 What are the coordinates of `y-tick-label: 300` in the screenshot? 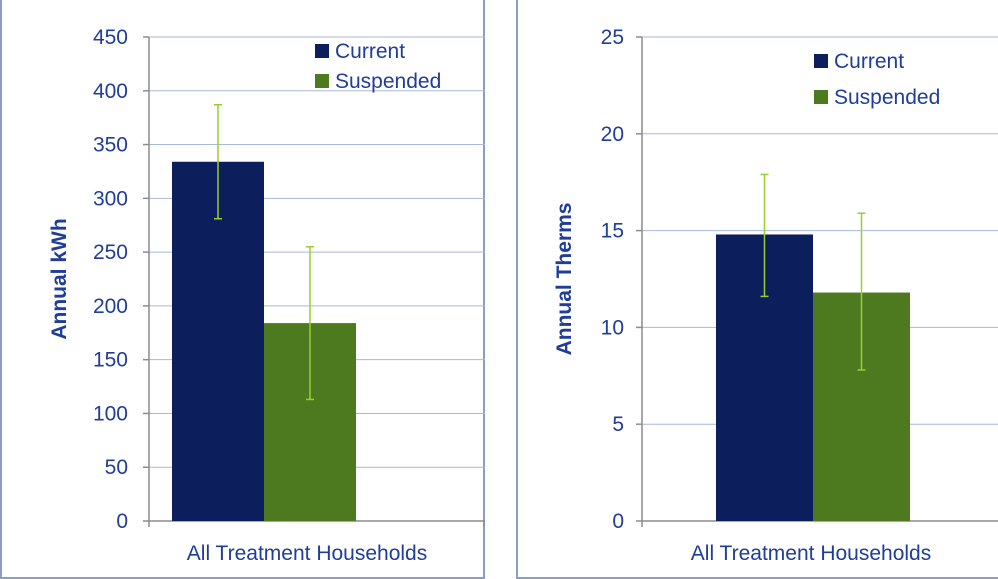 It's located at (110, 198).